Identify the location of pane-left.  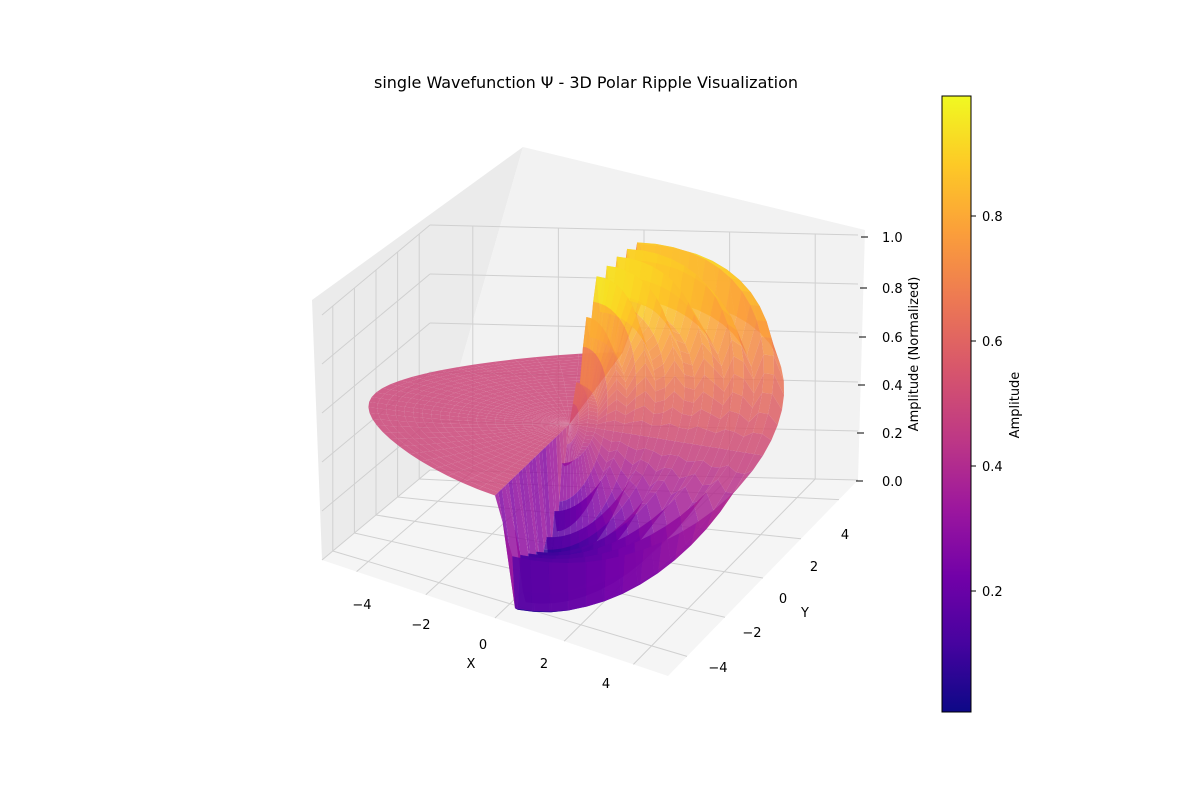
(417, 353).